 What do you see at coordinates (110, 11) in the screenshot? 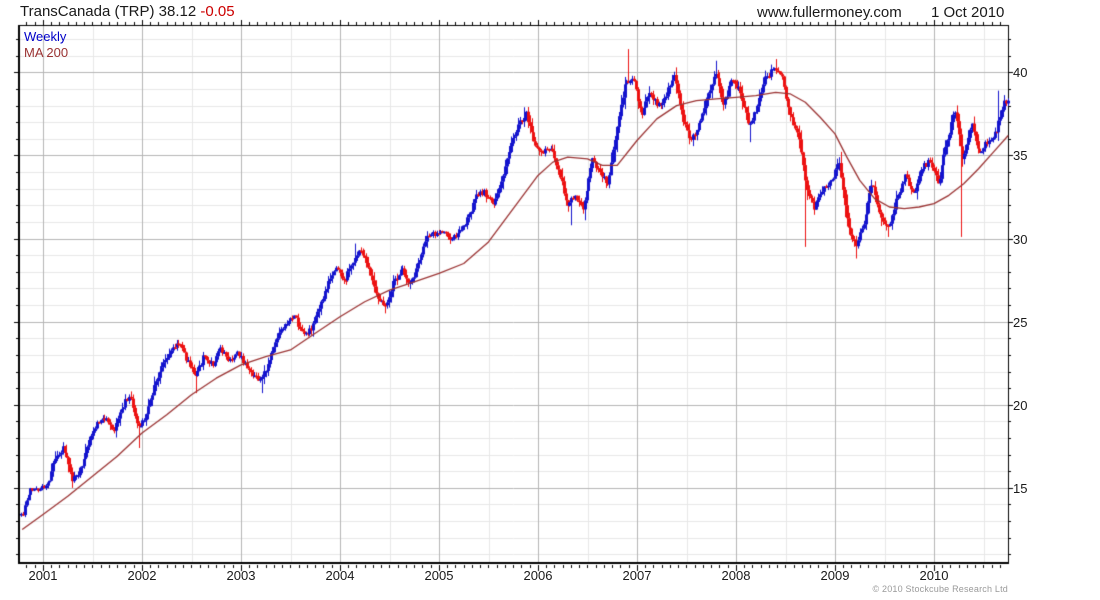
I see `instrument-title: TransCanada (TRP) 38.12` at bounding box center [110, 11].